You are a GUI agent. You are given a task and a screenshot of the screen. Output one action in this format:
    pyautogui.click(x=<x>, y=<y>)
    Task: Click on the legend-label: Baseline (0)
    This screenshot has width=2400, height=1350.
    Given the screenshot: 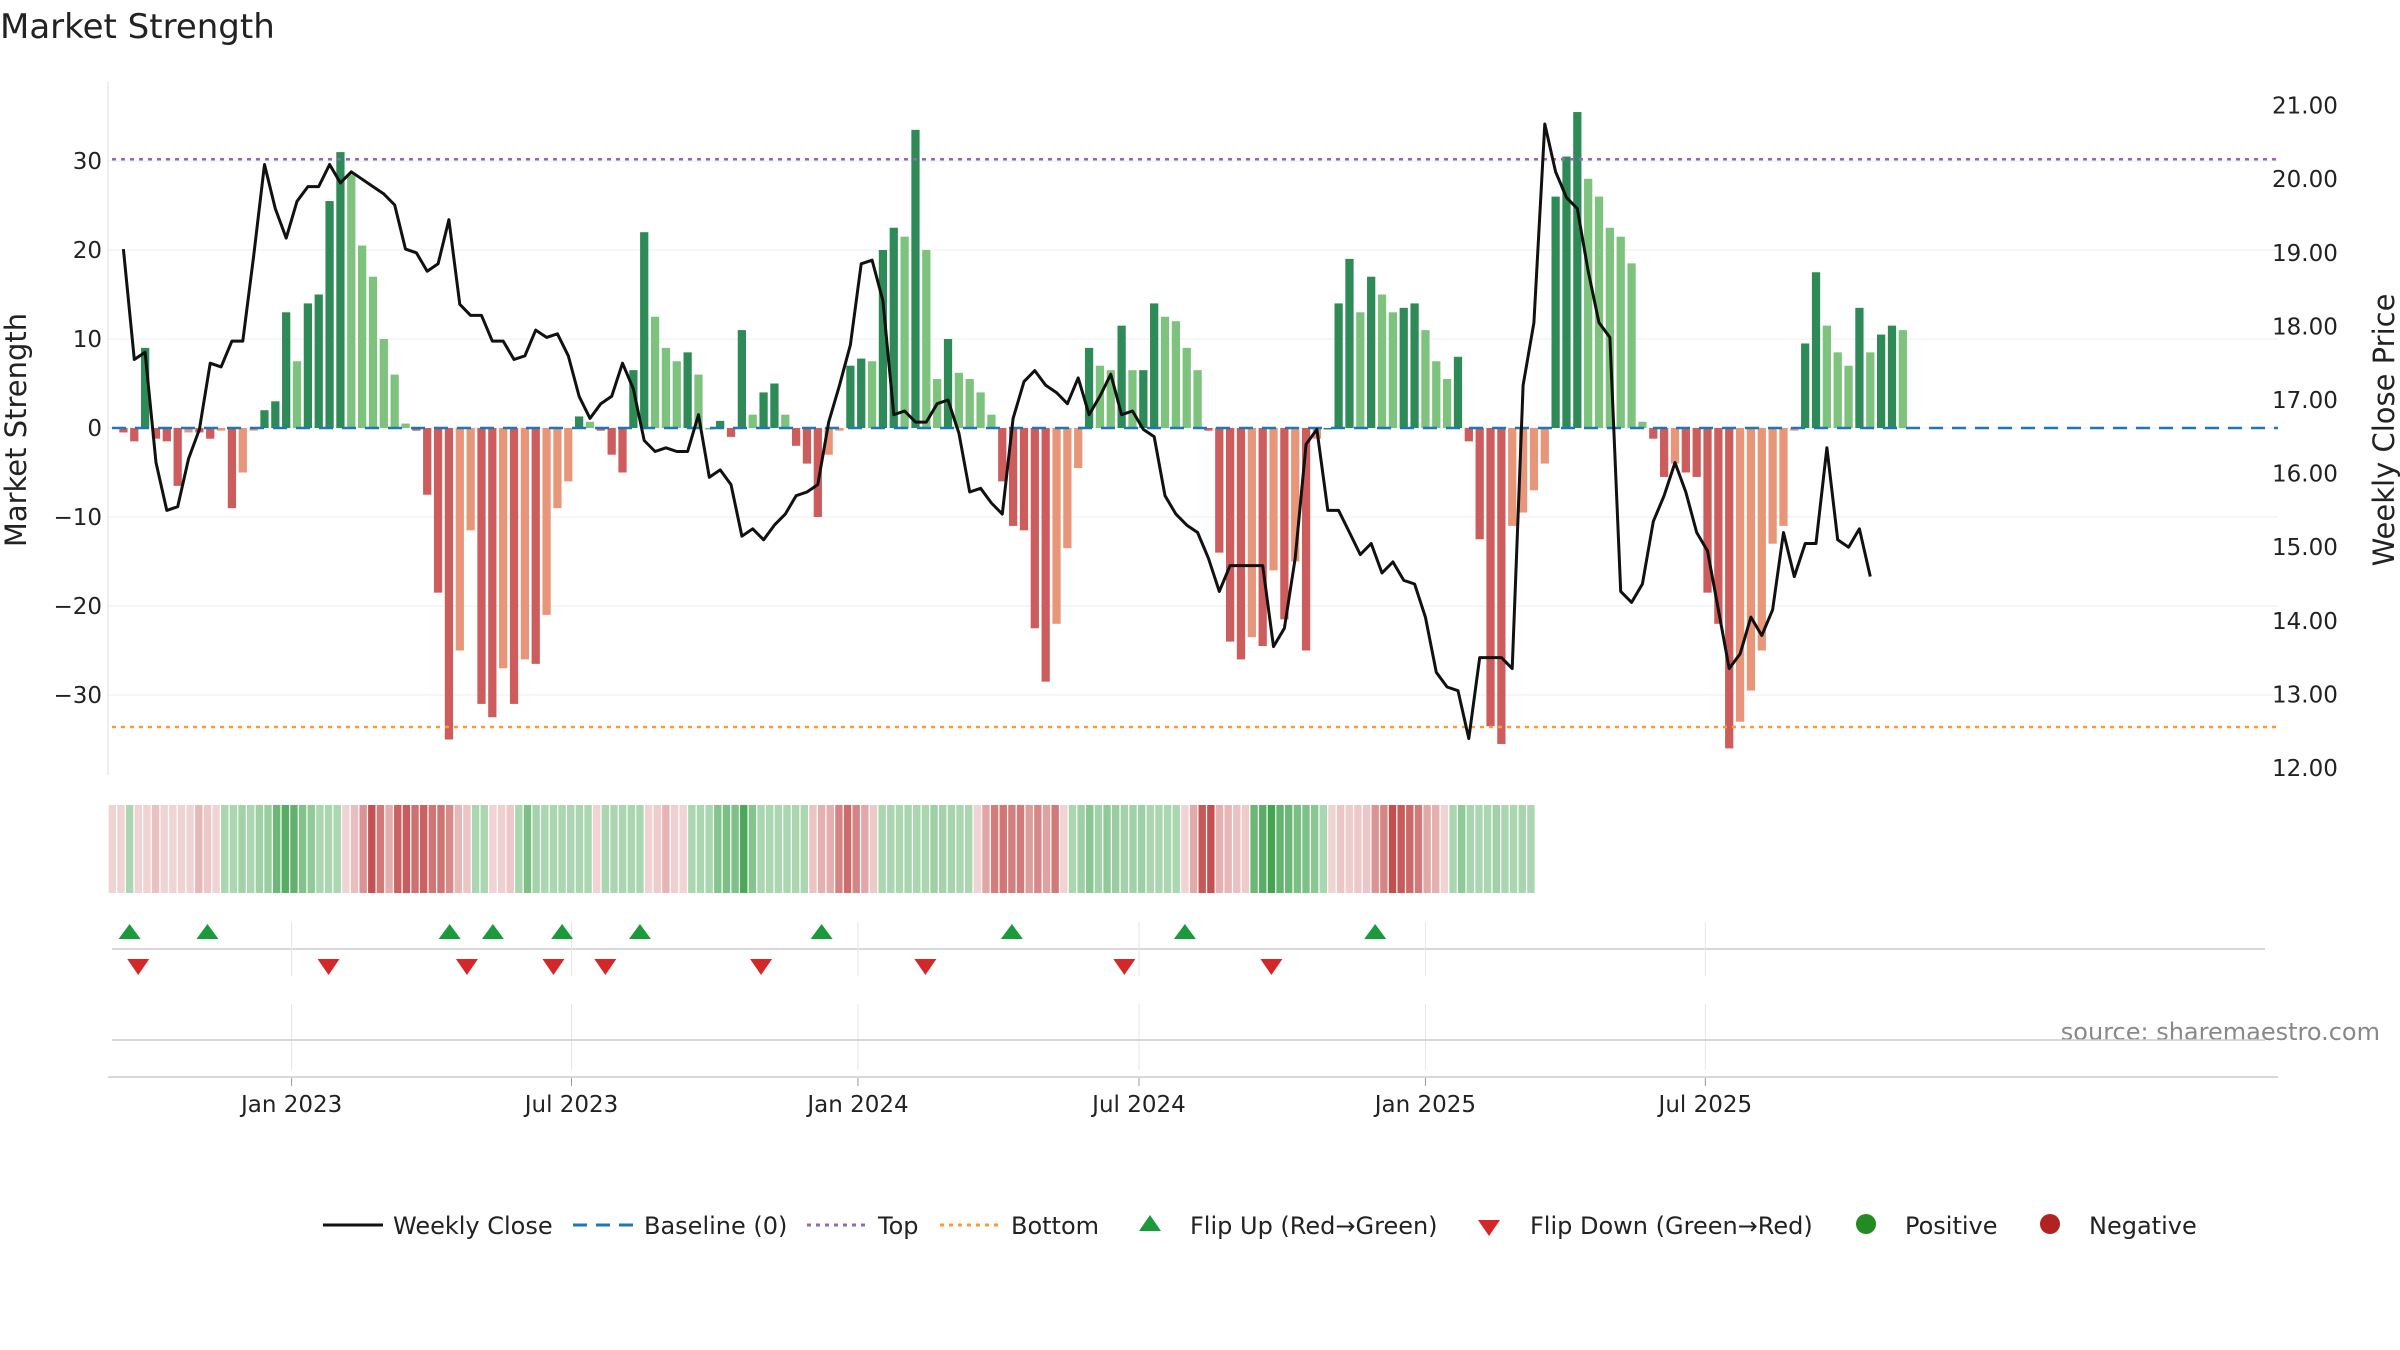 What is the action you would take?
    pyautogui.click(x=715, y=1226)
    